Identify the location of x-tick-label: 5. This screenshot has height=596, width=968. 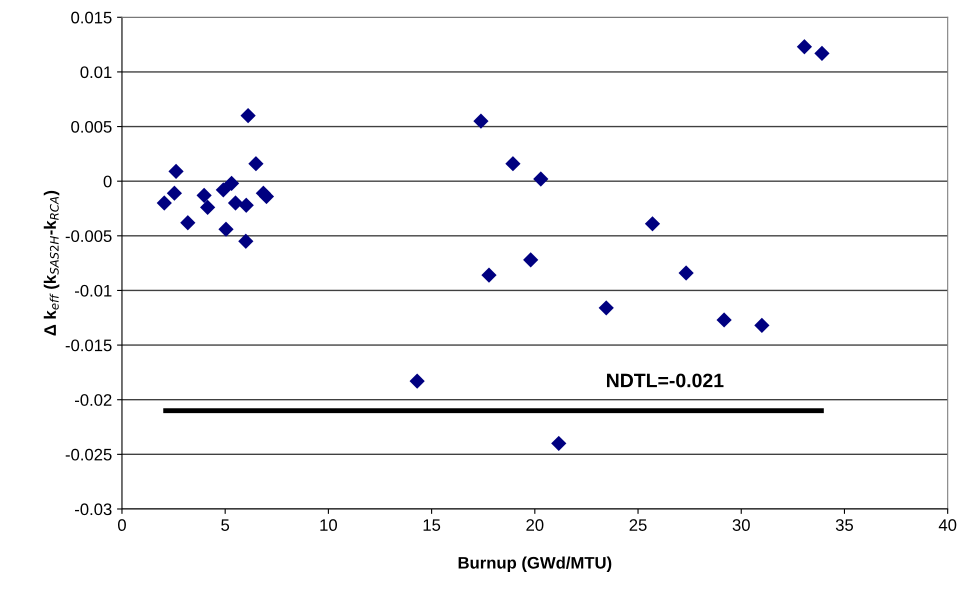
(225, 525).